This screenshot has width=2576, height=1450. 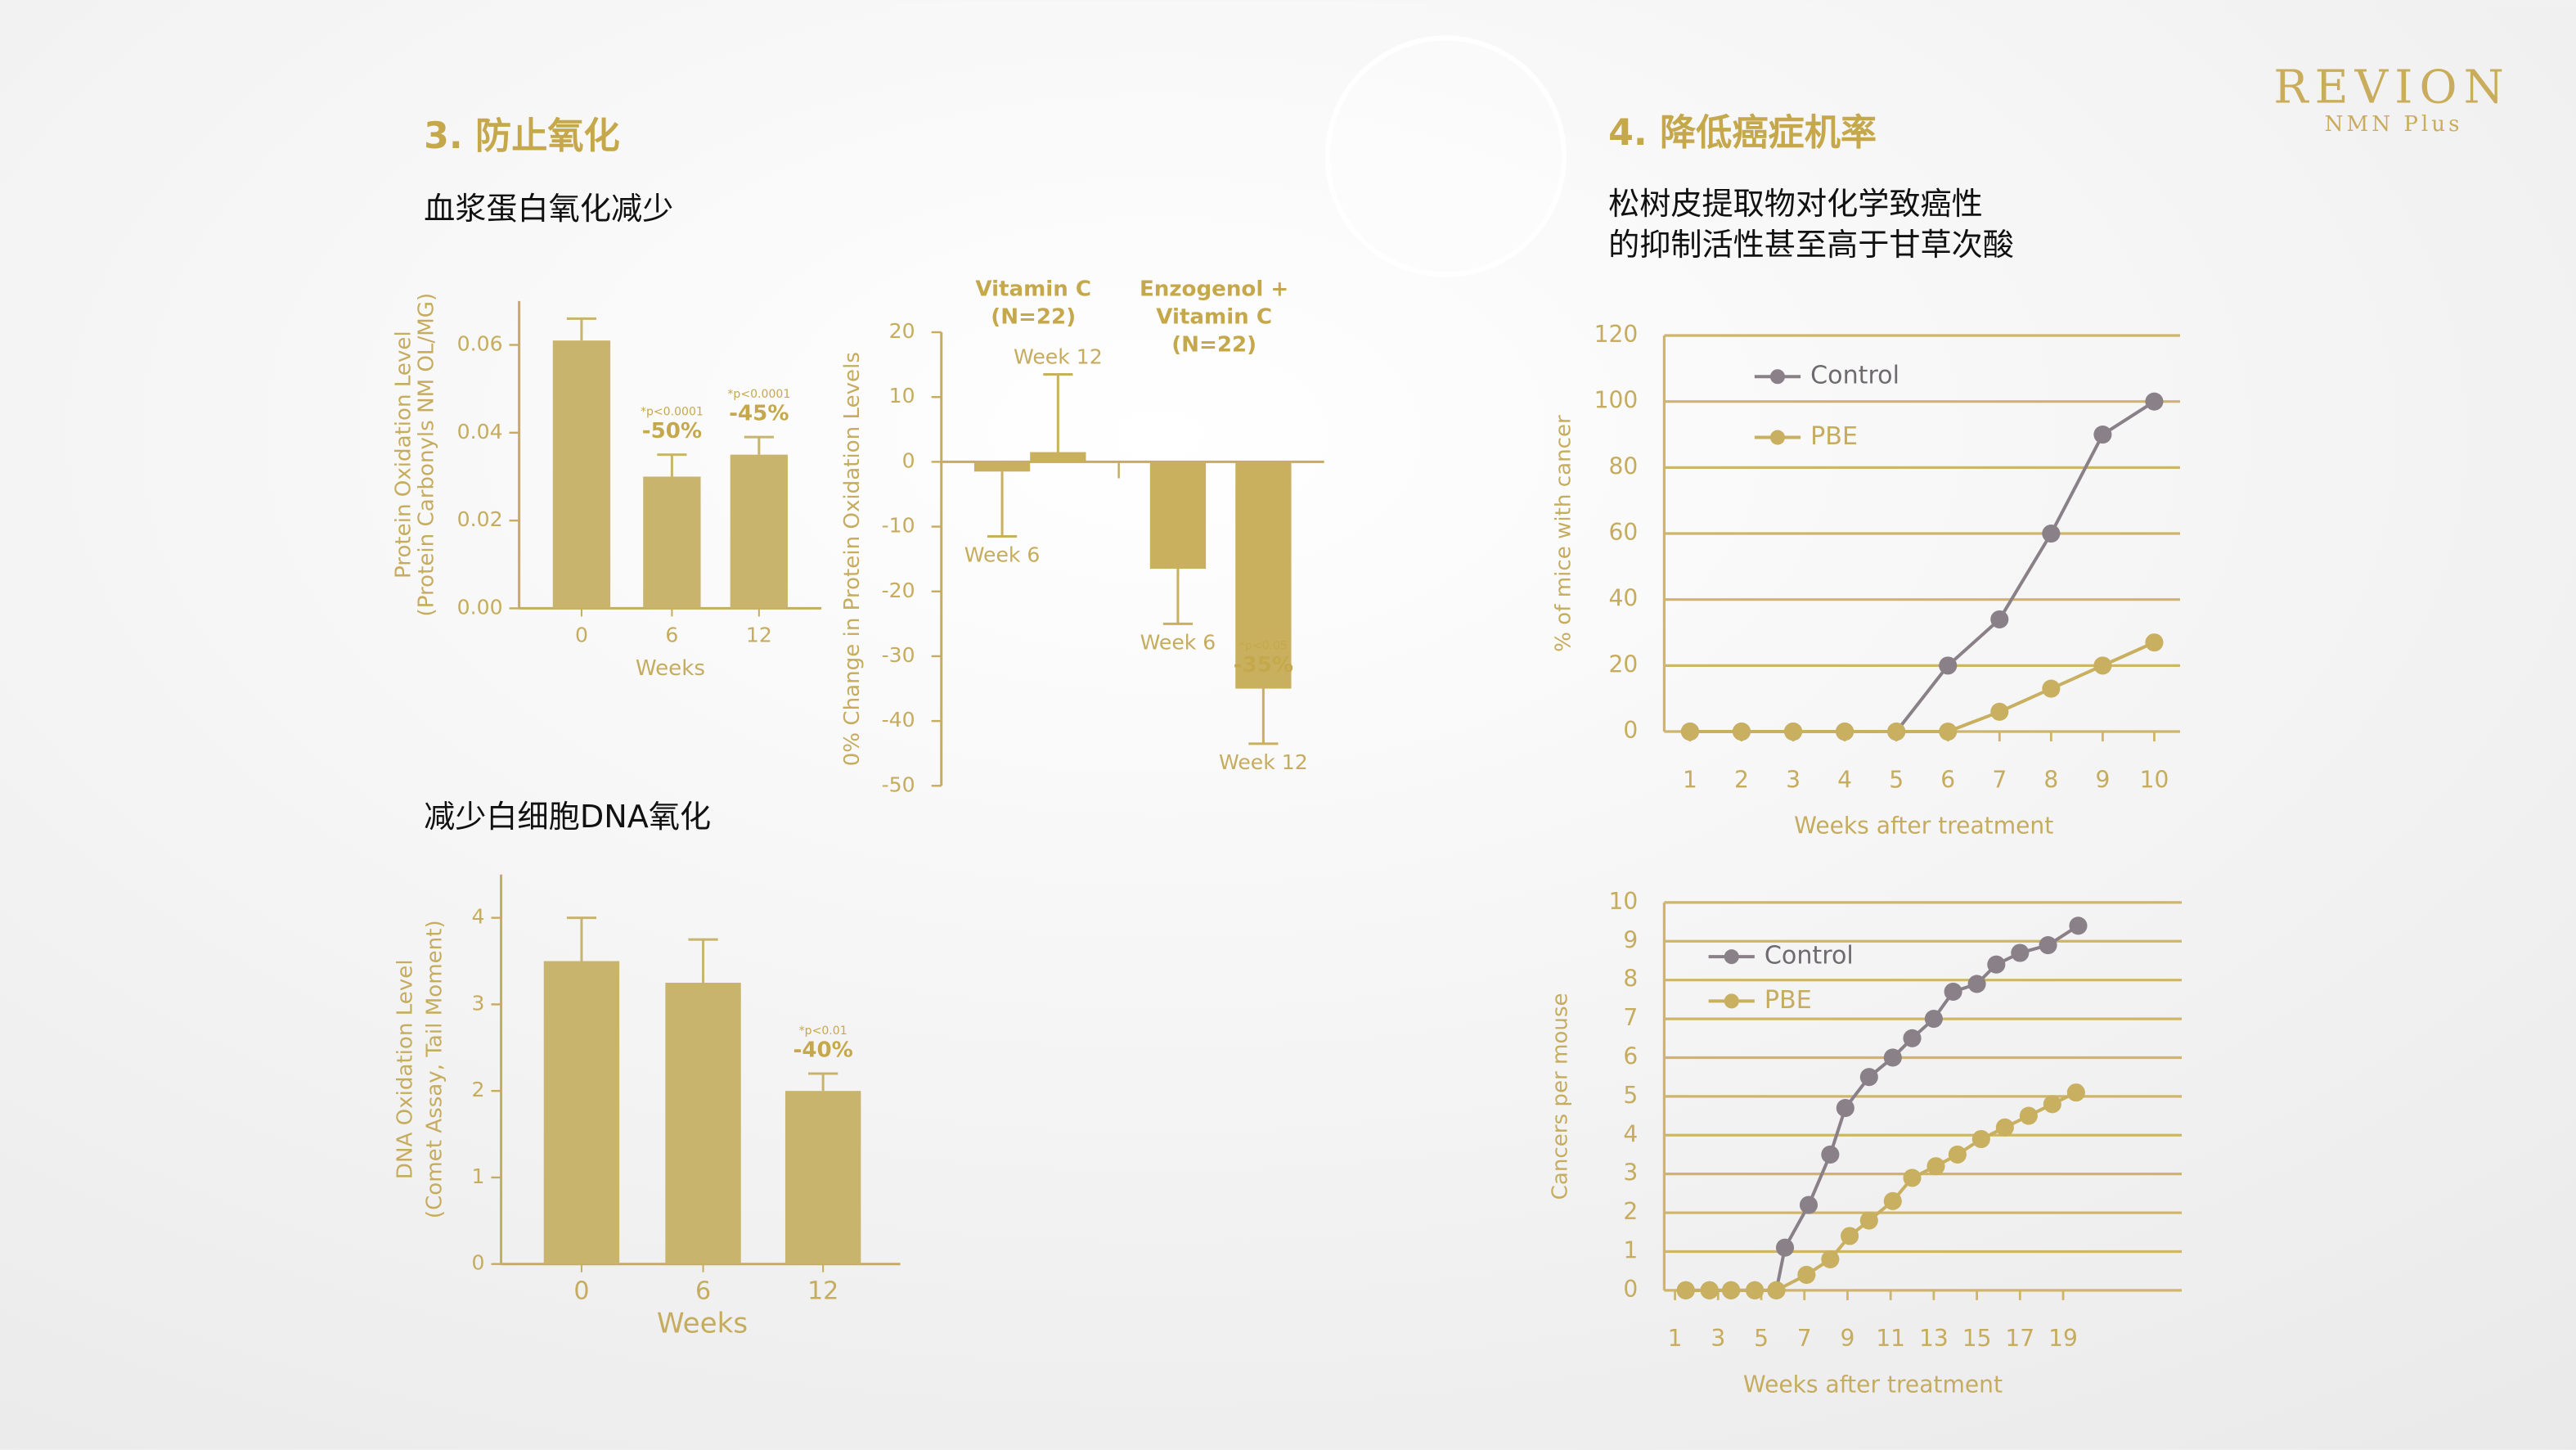 What do you see at coordinates (1630, 980) in the screenshot?
I see `y-tick-label: 8` at bounding box center [1630, 980].